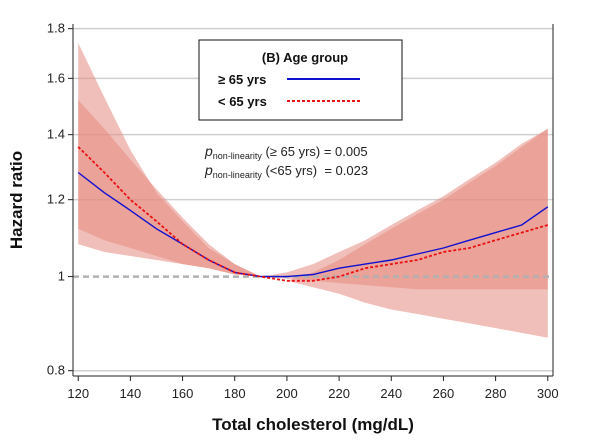 The image size is (589, 440). What do you see at coordinates (242, 101) in the screenshot?
I see `legend-label-under-65: < 65 yrs` at bounding box center [242, 101].